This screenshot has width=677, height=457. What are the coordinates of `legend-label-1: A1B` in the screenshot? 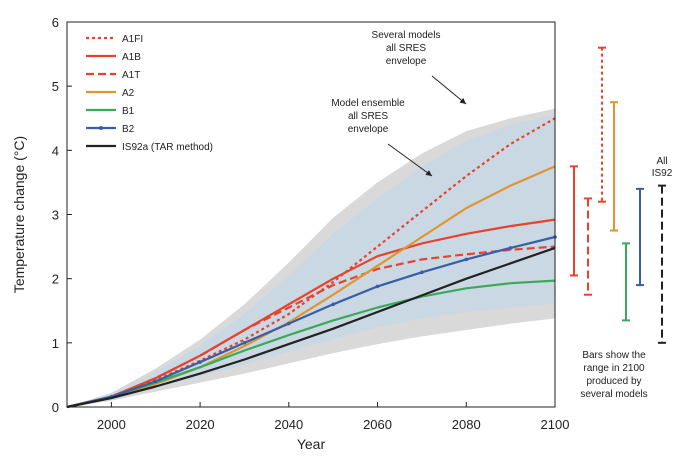 It's located at (131, 57).